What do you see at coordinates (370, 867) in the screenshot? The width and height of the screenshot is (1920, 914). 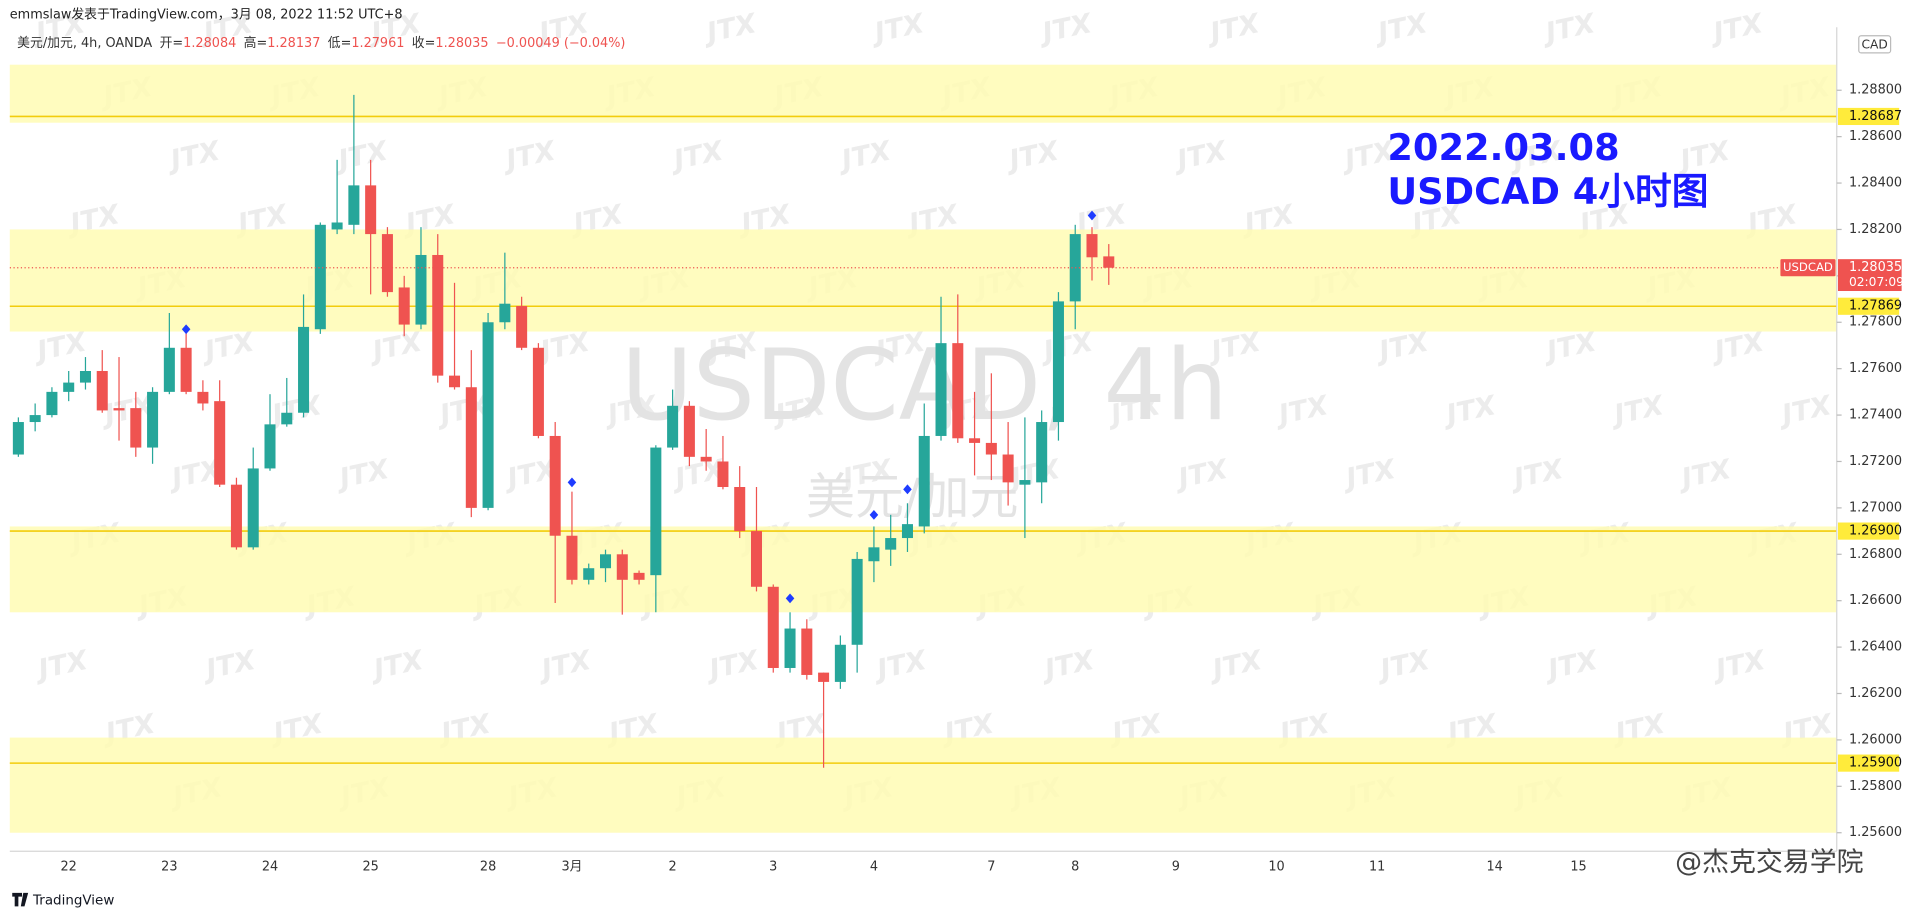 I see `x-tick-label: 25` at bounding box center [370, 867].